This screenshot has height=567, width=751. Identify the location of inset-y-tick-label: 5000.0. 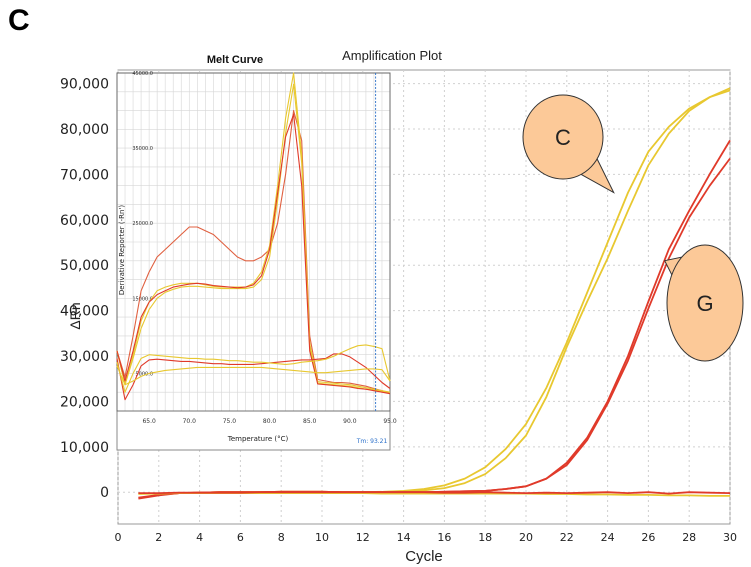
(145, 374).